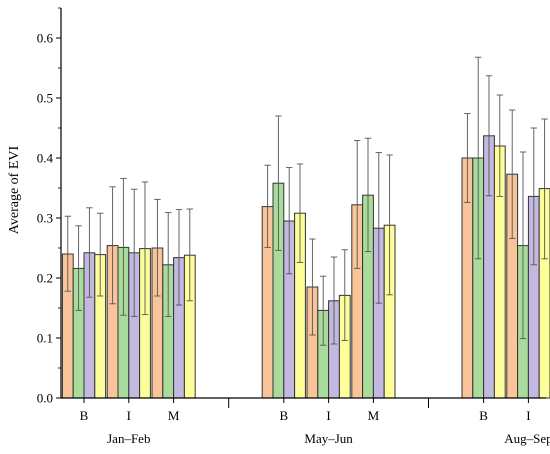 The image size is (550, 454). I want to click on y-tick-label: 0.1, so click(45, 338).